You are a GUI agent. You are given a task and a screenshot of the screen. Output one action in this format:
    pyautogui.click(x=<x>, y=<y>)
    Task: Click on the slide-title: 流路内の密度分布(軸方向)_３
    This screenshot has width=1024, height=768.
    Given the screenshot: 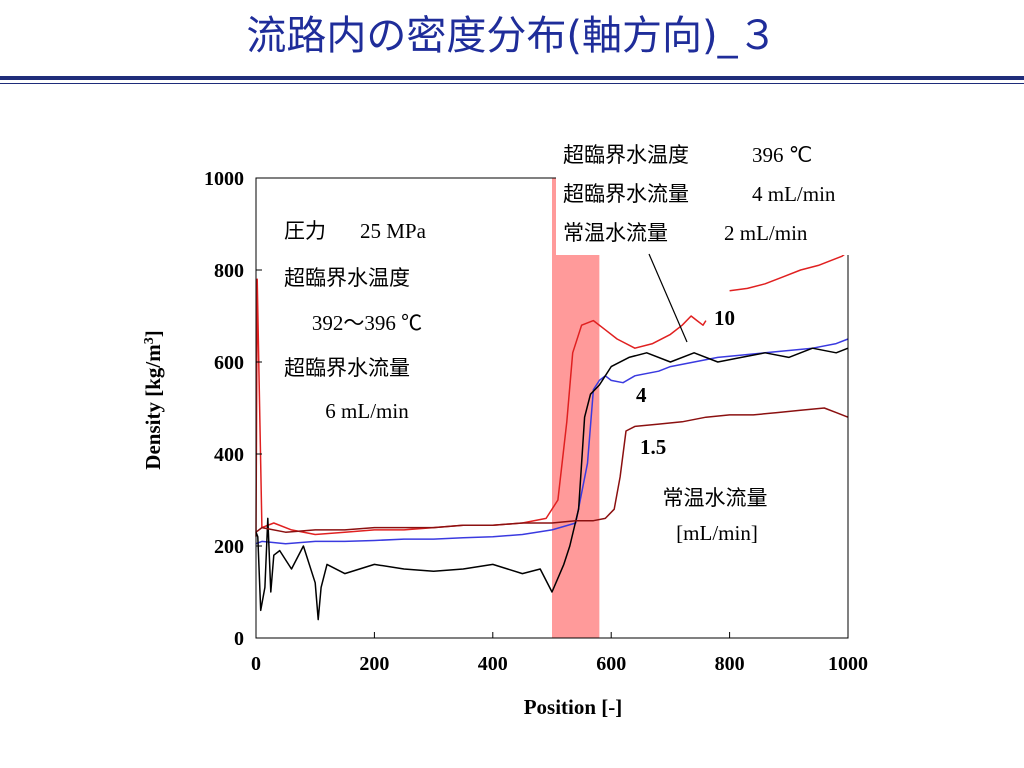 What is the action you would take?
    pyautogui.click(x=512, y=36)
    